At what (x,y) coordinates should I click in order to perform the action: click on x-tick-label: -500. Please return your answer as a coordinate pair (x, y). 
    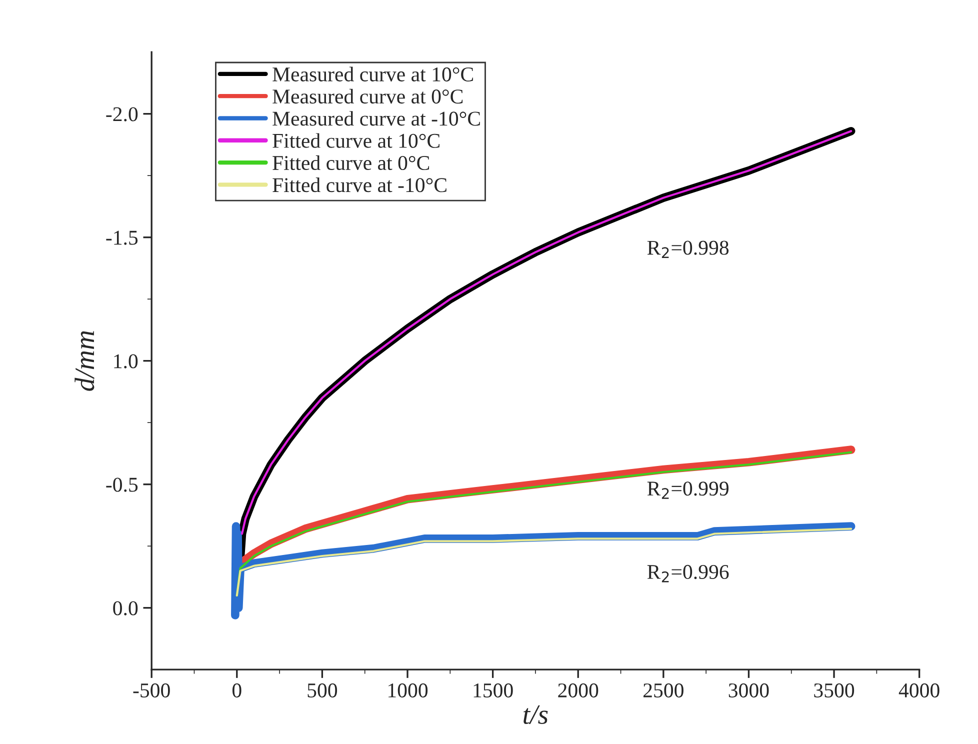
    Looking at the image, I should click on (151, 690).